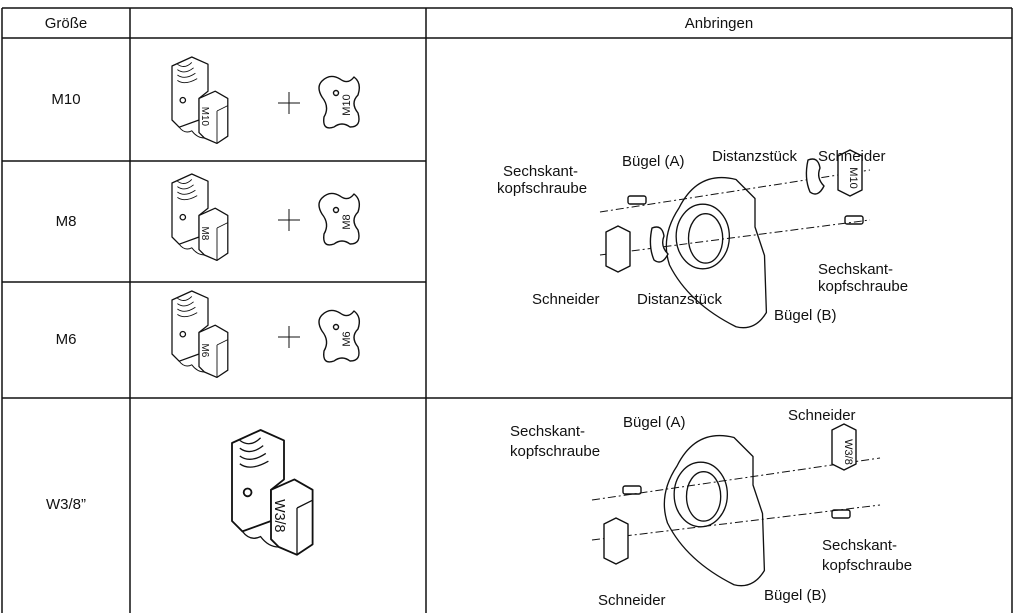  Describe the element at coordinates (204, 117) in the screenshot. I see `cutter-stamp: M10` at that location.